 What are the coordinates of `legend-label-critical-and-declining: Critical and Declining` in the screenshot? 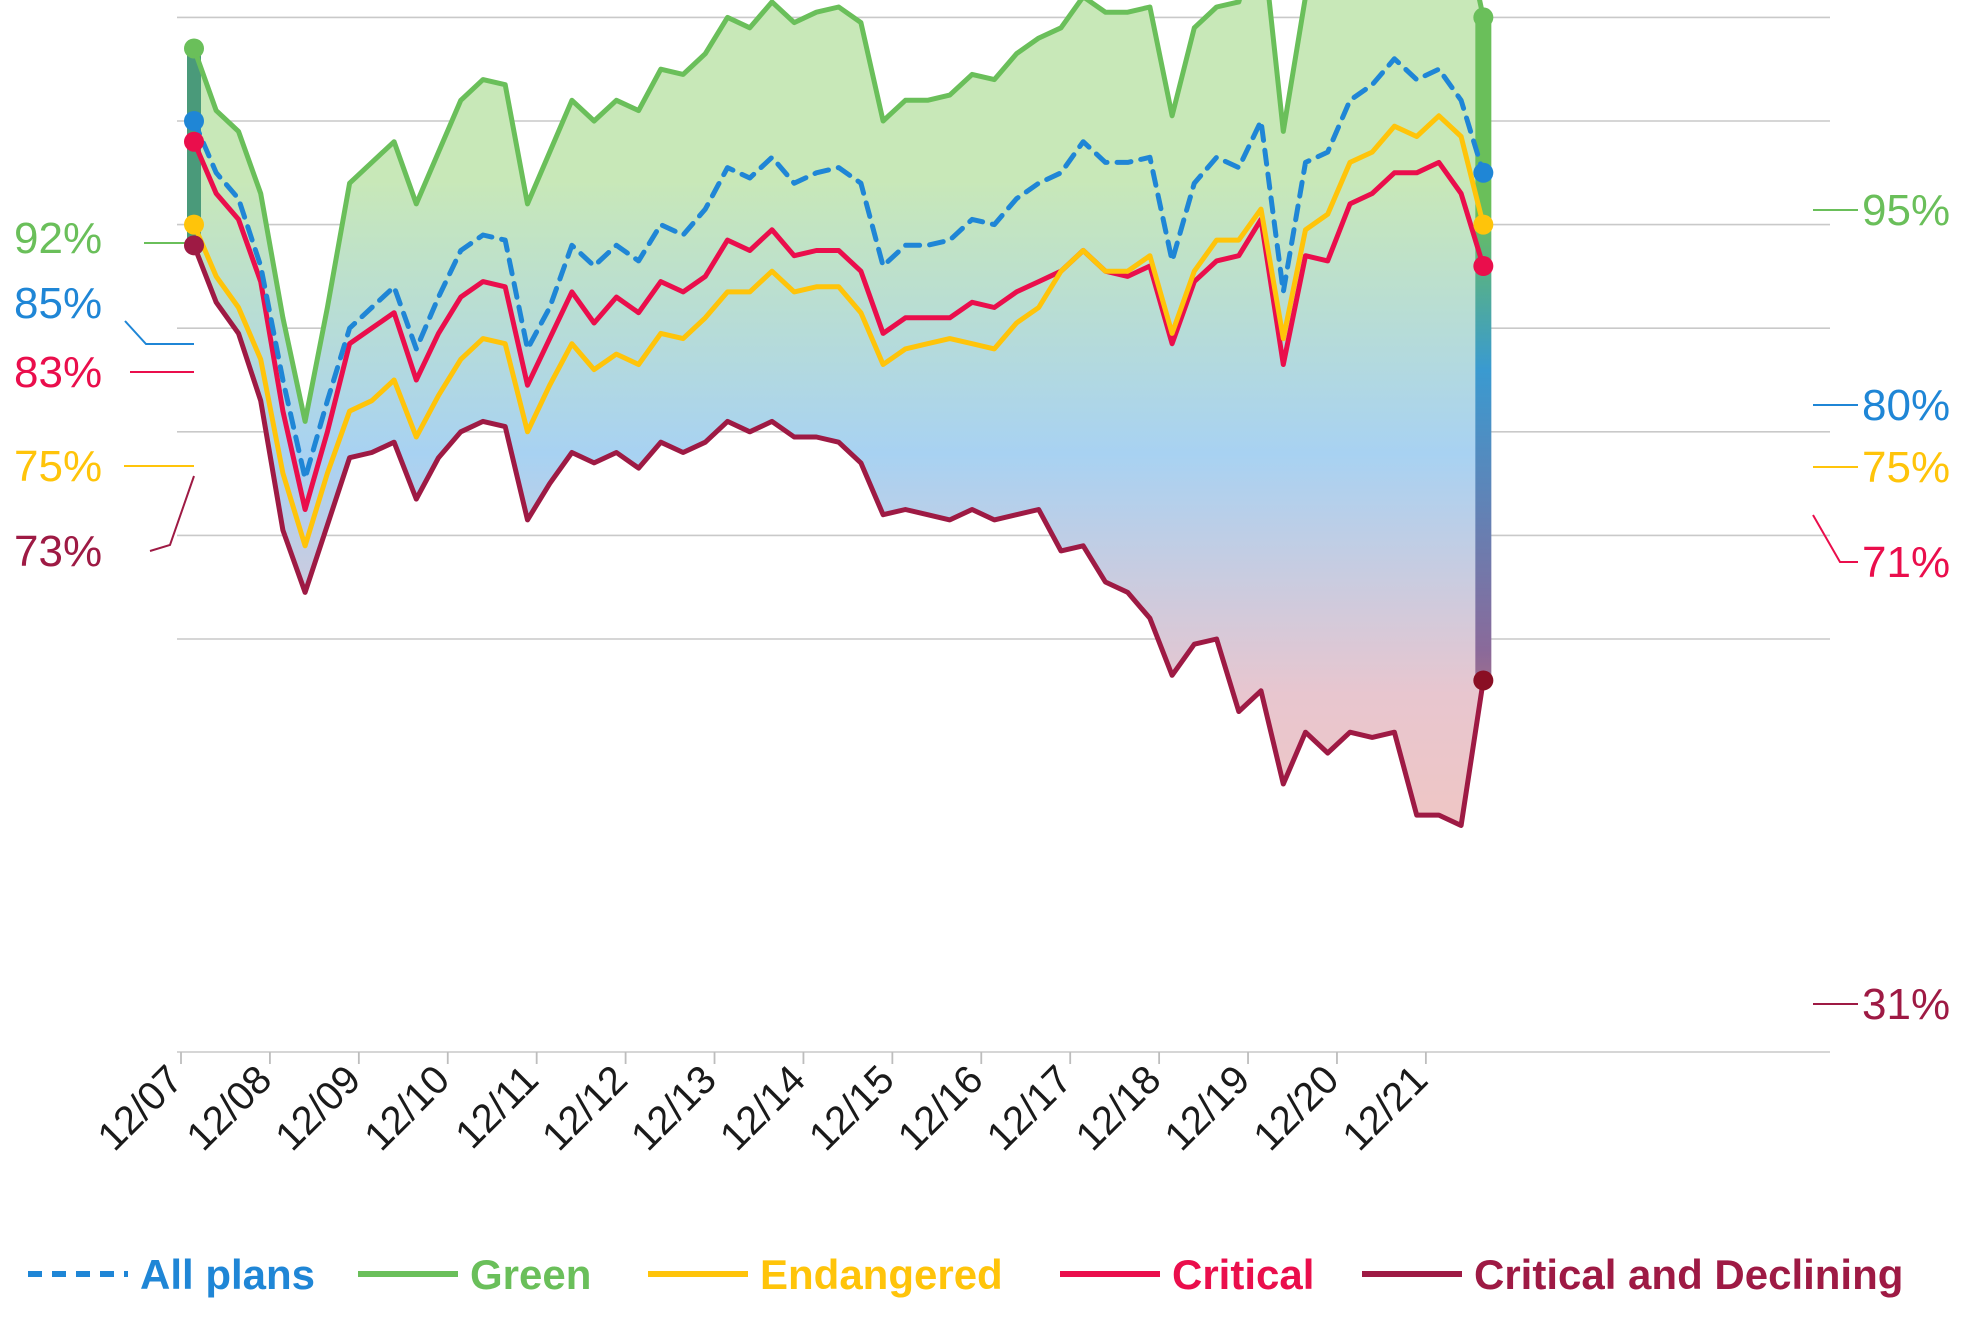 It's located at (1688, 1274).